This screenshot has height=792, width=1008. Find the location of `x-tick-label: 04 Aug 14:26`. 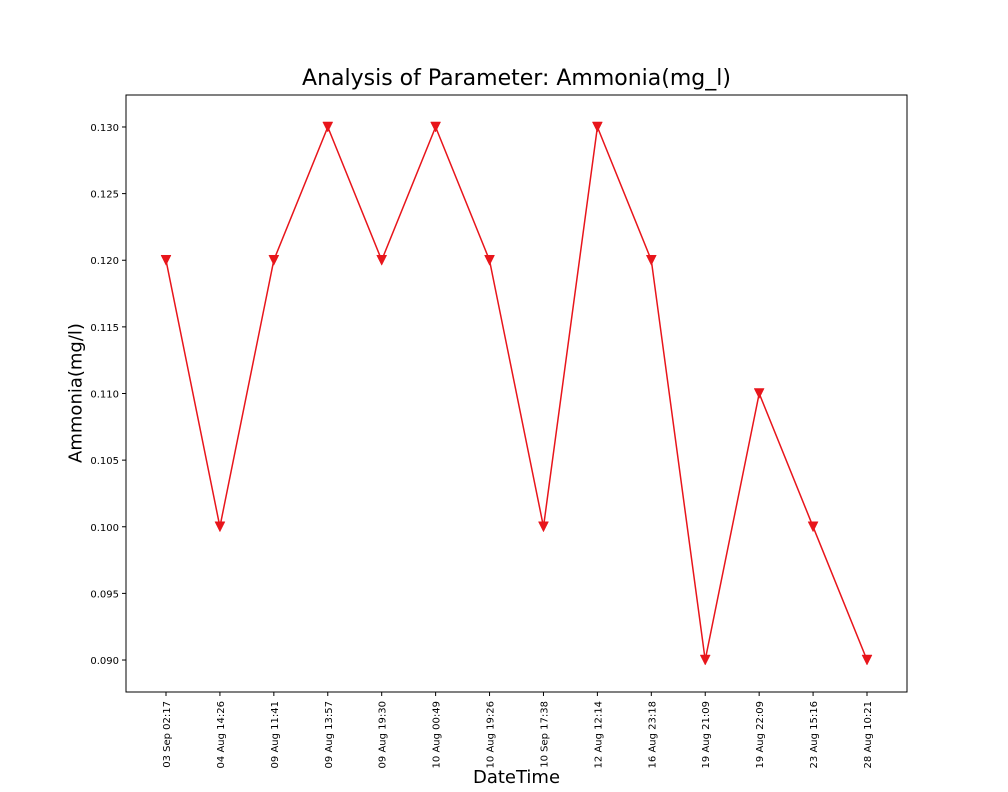

x-tick-label: 04 Aug 14:26 is located at coordinates (221, 734).